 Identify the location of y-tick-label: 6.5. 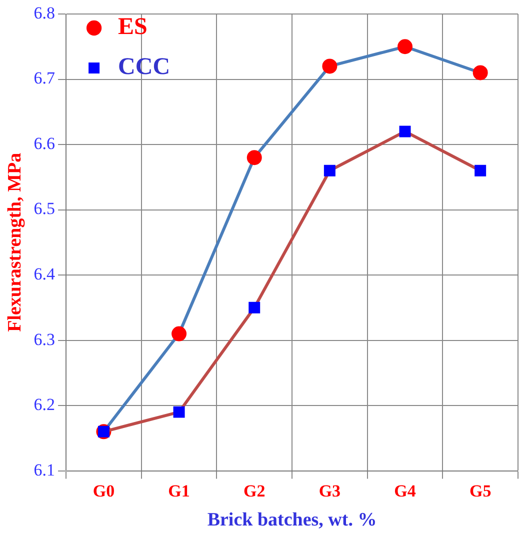
(45, 208).